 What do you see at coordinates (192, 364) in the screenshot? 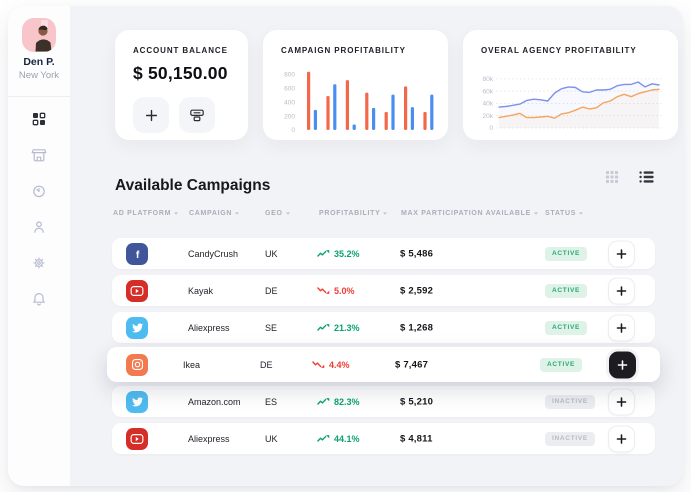
I see `campaign-name: Ikea` at bounding box center [192, 364].